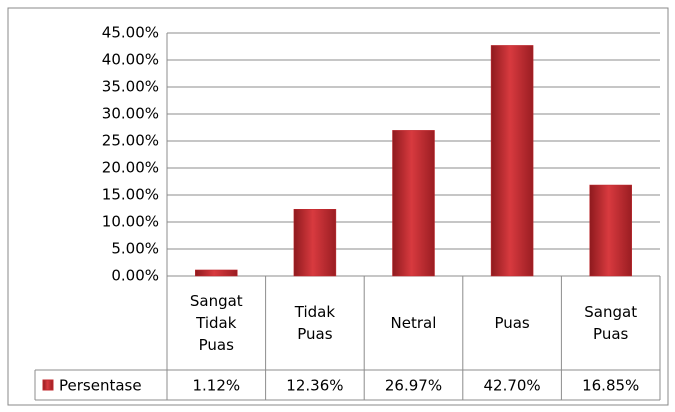  I want to click on x-tick-label: Tidak Puas, so click(315, 323).